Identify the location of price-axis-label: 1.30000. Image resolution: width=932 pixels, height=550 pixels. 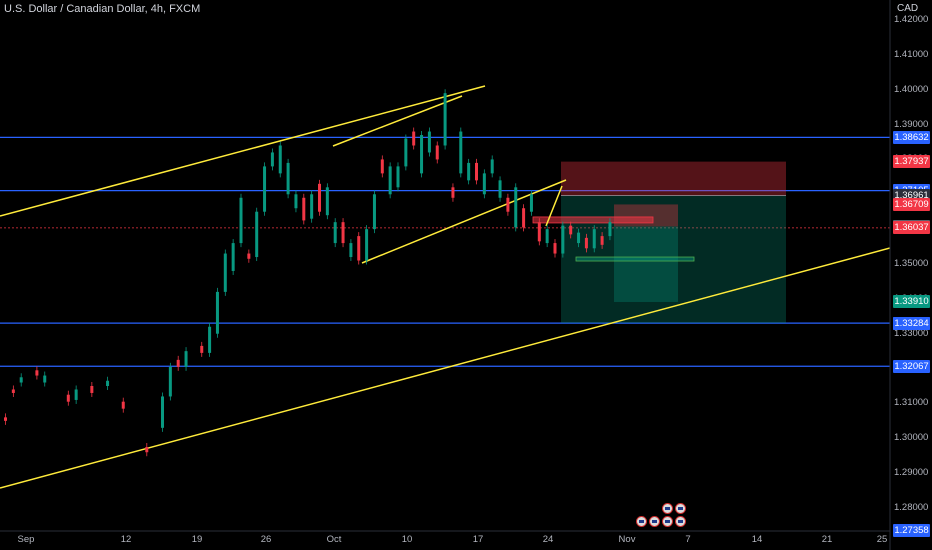
(911, 438).